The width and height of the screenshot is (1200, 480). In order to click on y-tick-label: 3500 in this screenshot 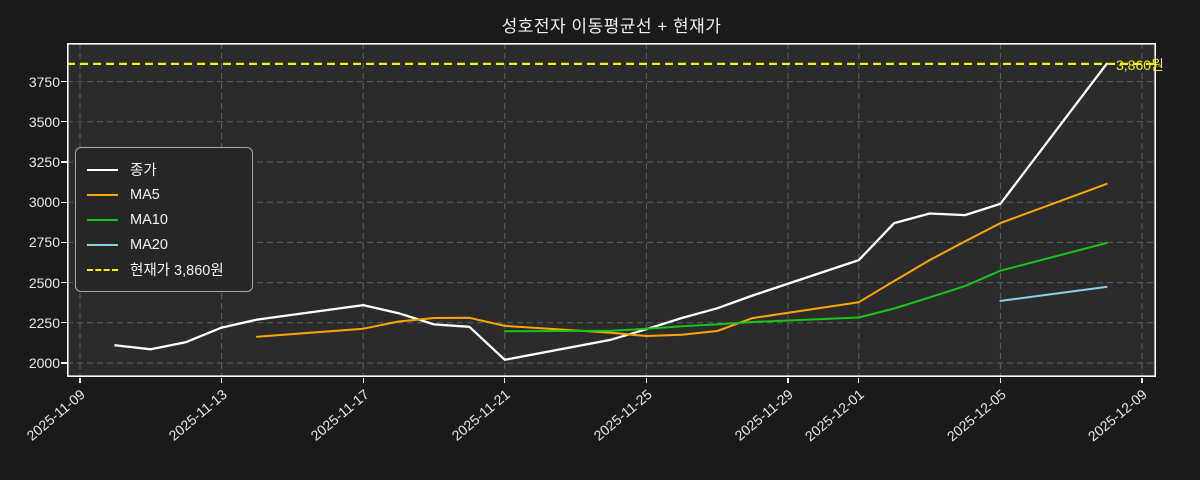, I will do `click(44, 121)`.